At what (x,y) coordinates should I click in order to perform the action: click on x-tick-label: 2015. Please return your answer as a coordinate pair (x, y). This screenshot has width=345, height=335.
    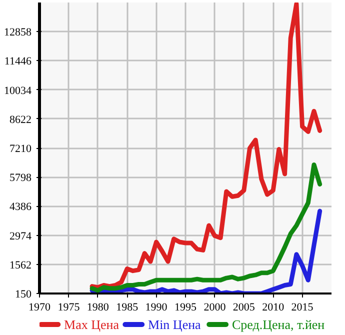
    Looking at the image, I should click on (302, 308).